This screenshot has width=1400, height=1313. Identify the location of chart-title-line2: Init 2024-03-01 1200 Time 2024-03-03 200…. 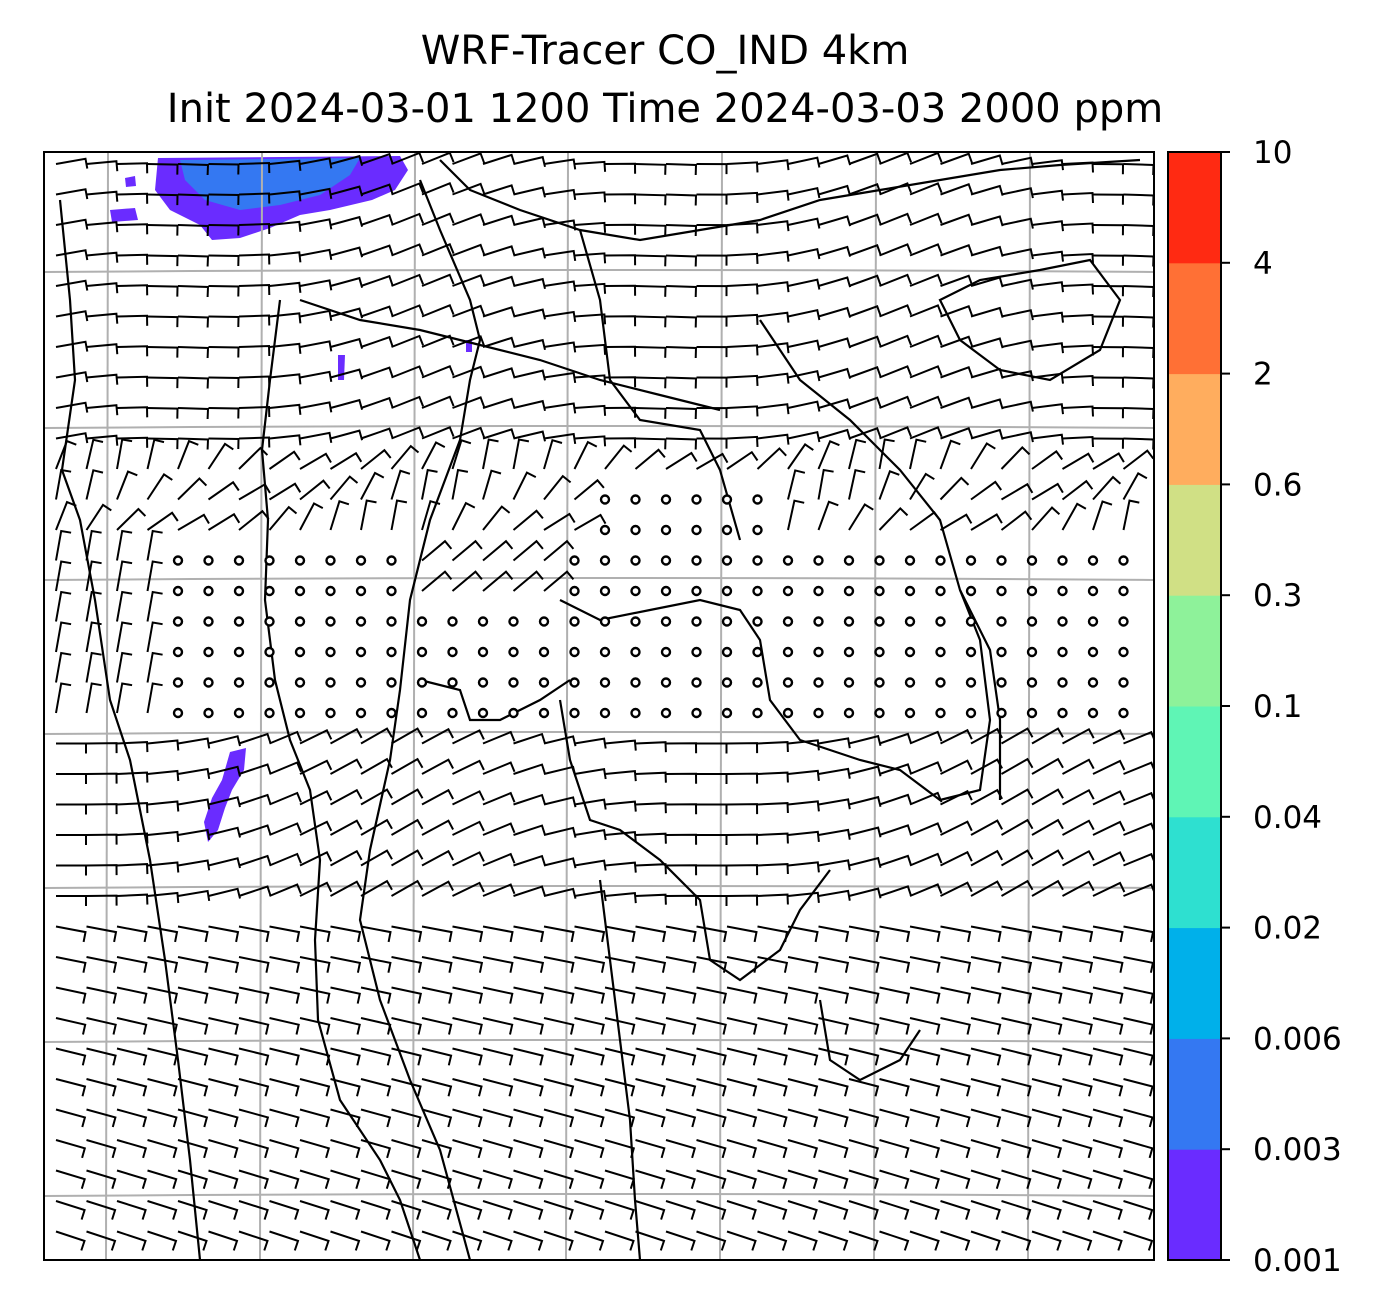
(665, 109).